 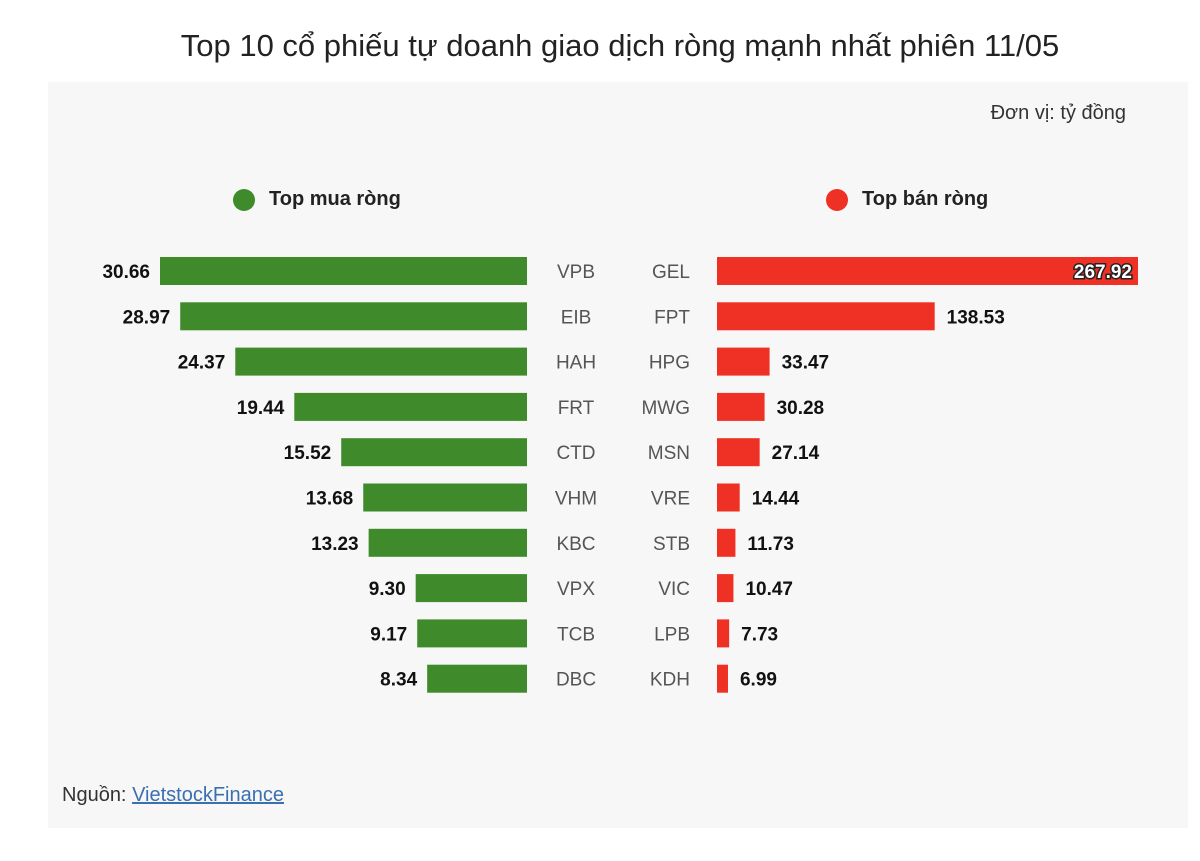 What do you see at coordinates (576, 363) in the screenshot?
I see `buy-category-label: HAH` at bounding box center [576, 363].